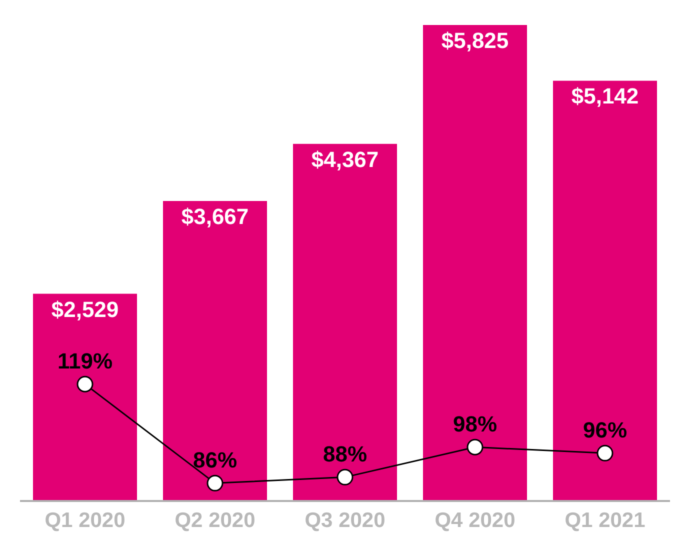 This screenshot has width=690, height=560. What do you see at coordinates (475, 423) in the screenshot?
I see `data-label: 98%` at bounding box center [475, 423].